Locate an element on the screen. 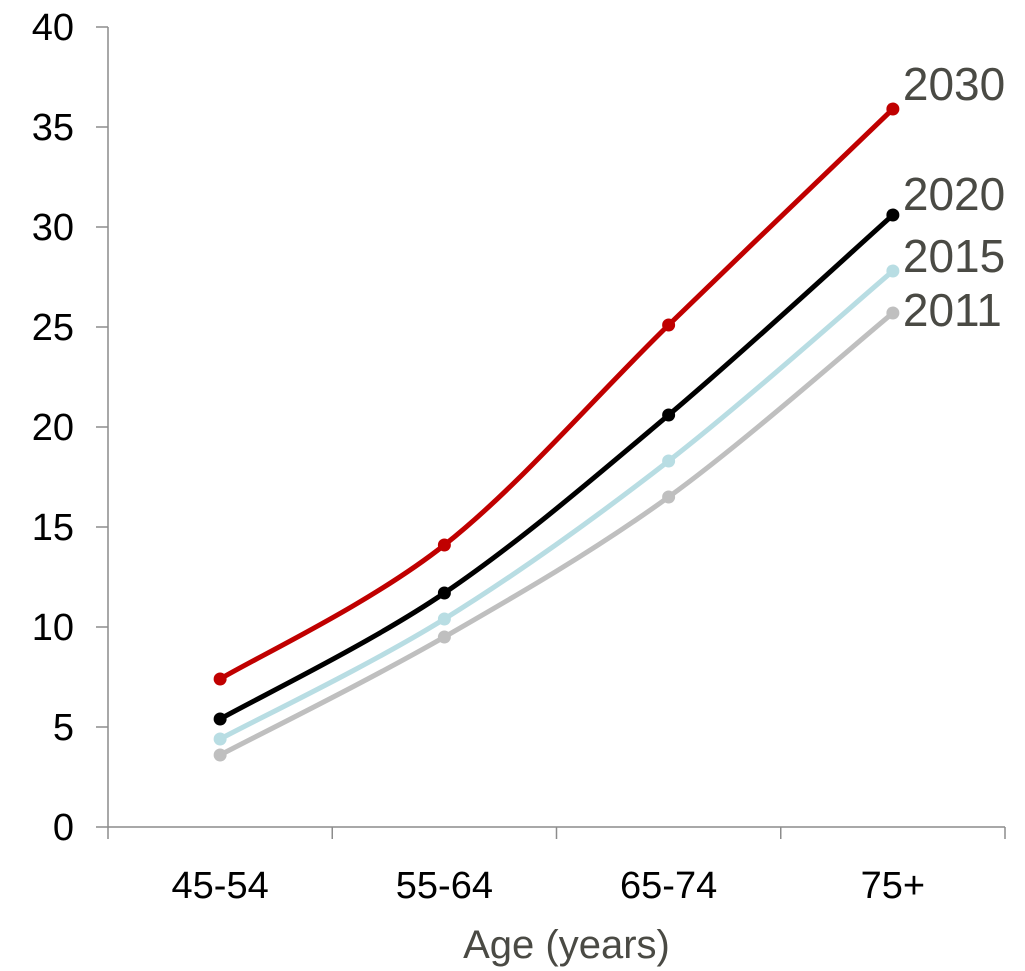 Image resolution: width=1025 pixels, height=971 pixels. x-tick-label: 75+ is located at coordinates (893, 886).